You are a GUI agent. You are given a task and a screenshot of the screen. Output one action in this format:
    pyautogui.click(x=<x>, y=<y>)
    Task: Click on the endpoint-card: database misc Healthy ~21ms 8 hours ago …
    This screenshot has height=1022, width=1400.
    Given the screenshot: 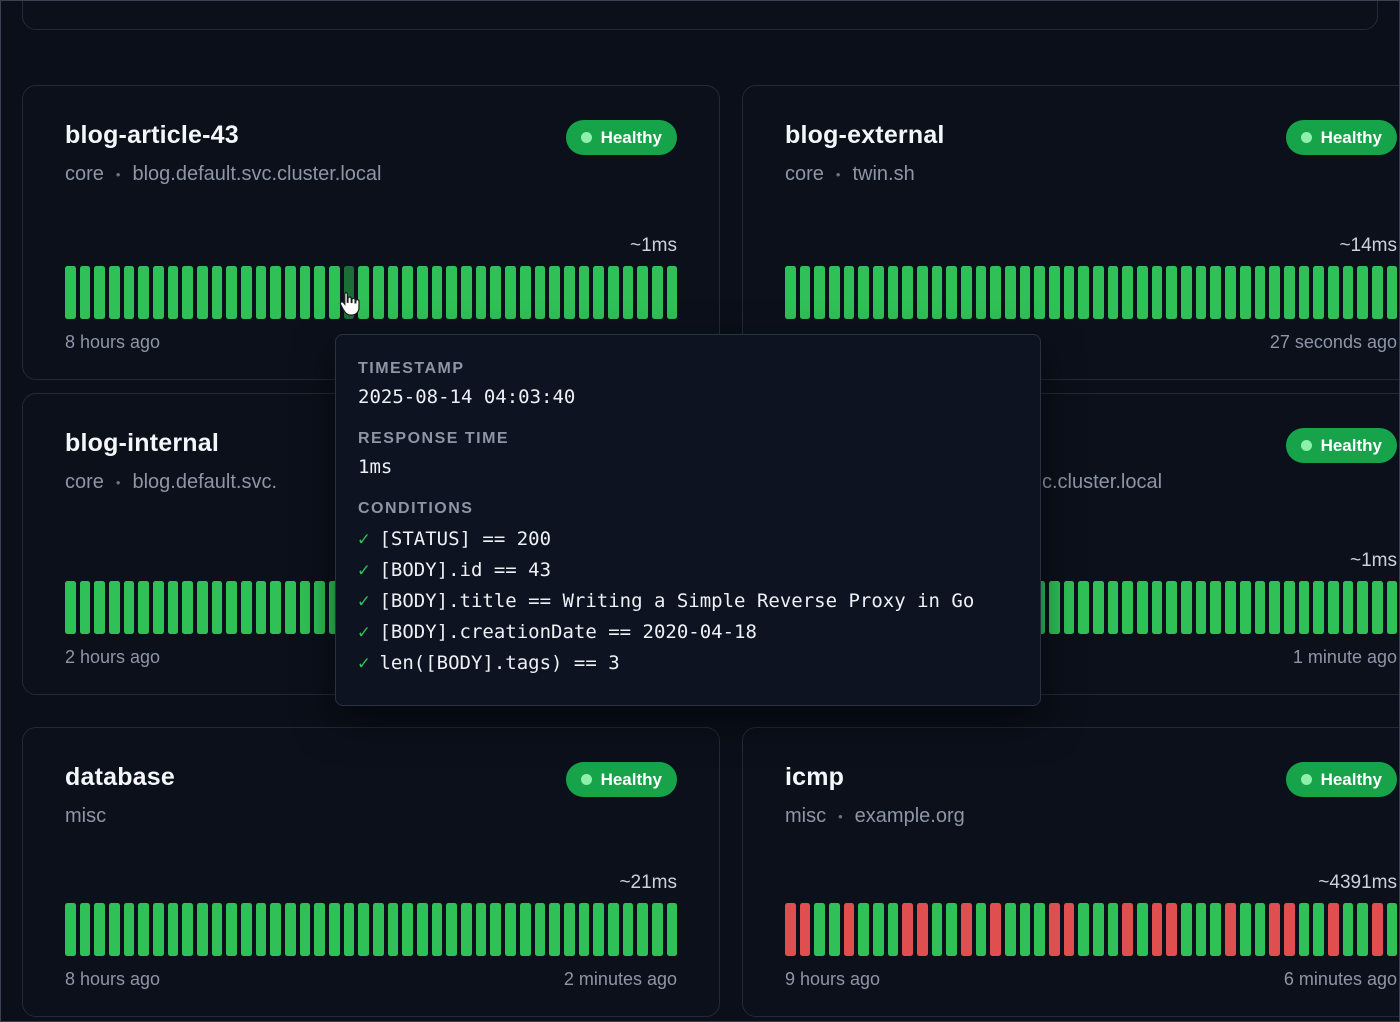 What is the action you would take?
    pyautogui.click(x=371, y=872)
    